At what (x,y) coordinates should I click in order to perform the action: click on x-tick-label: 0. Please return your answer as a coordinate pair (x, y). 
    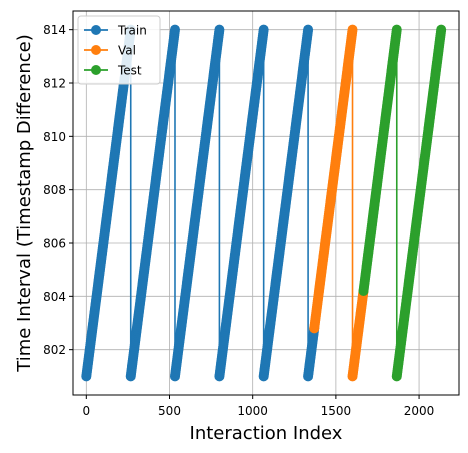
    Looking at the image, I should click on (86, 411).